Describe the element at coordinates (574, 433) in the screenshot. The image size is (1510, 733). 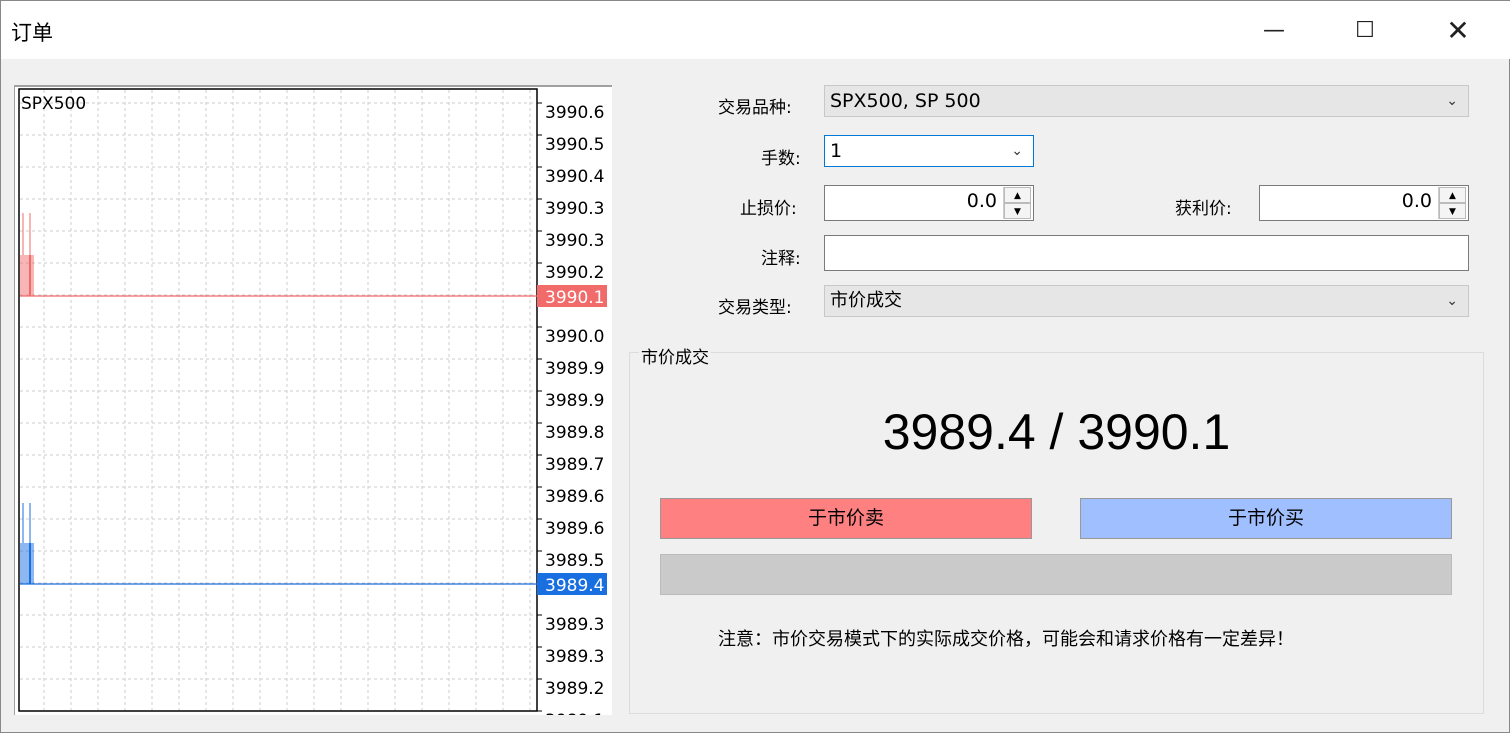
I see `axis-label: 3989.8` at that location.